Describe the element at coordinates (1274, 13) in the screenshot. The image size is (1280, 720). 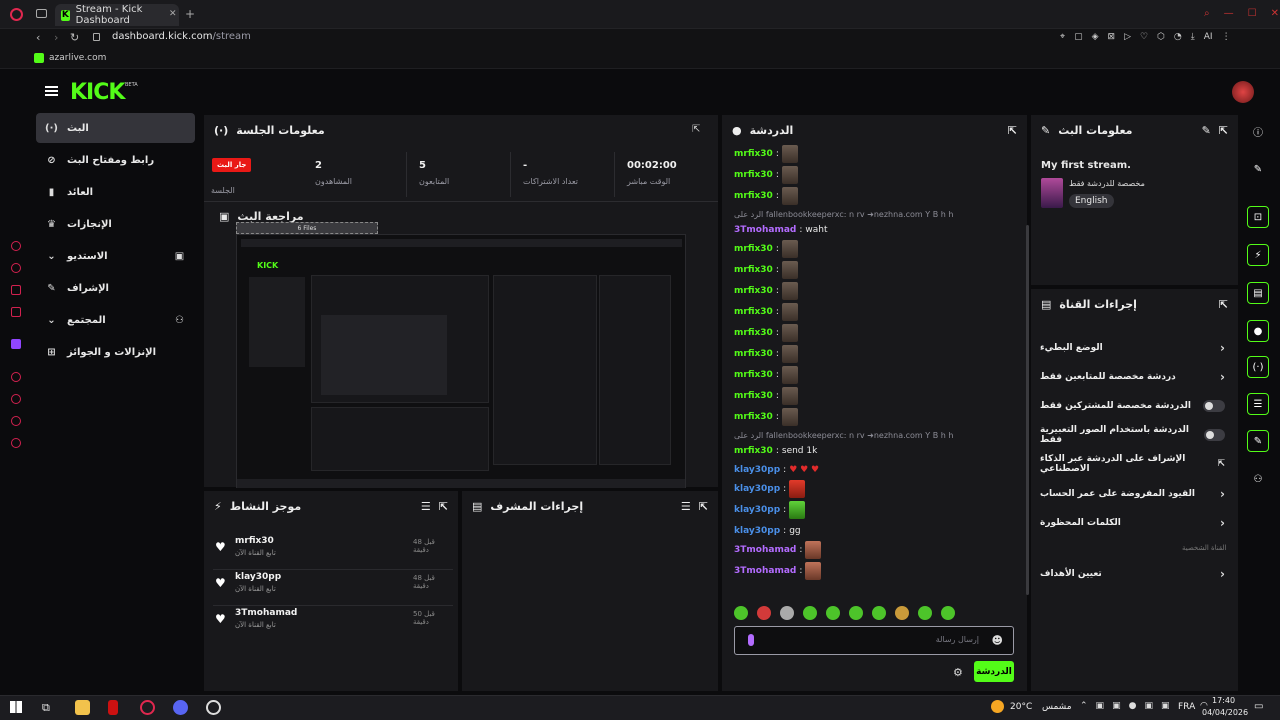
I see `close-icon: ✕` at that location.